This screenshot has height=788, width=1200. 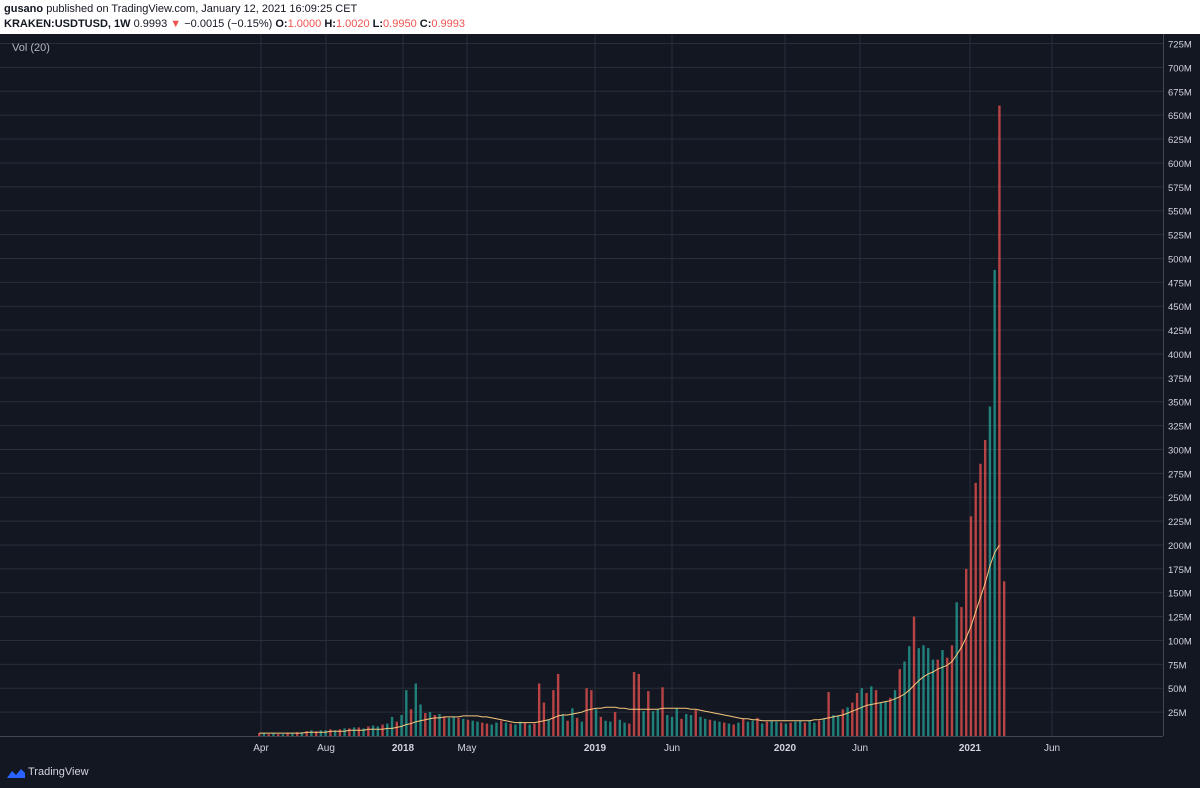 What do you see at coordinates (1177, 665) in the screenshot?
I see `y-tick-label: 75M` at bounding box center [1177, 665].